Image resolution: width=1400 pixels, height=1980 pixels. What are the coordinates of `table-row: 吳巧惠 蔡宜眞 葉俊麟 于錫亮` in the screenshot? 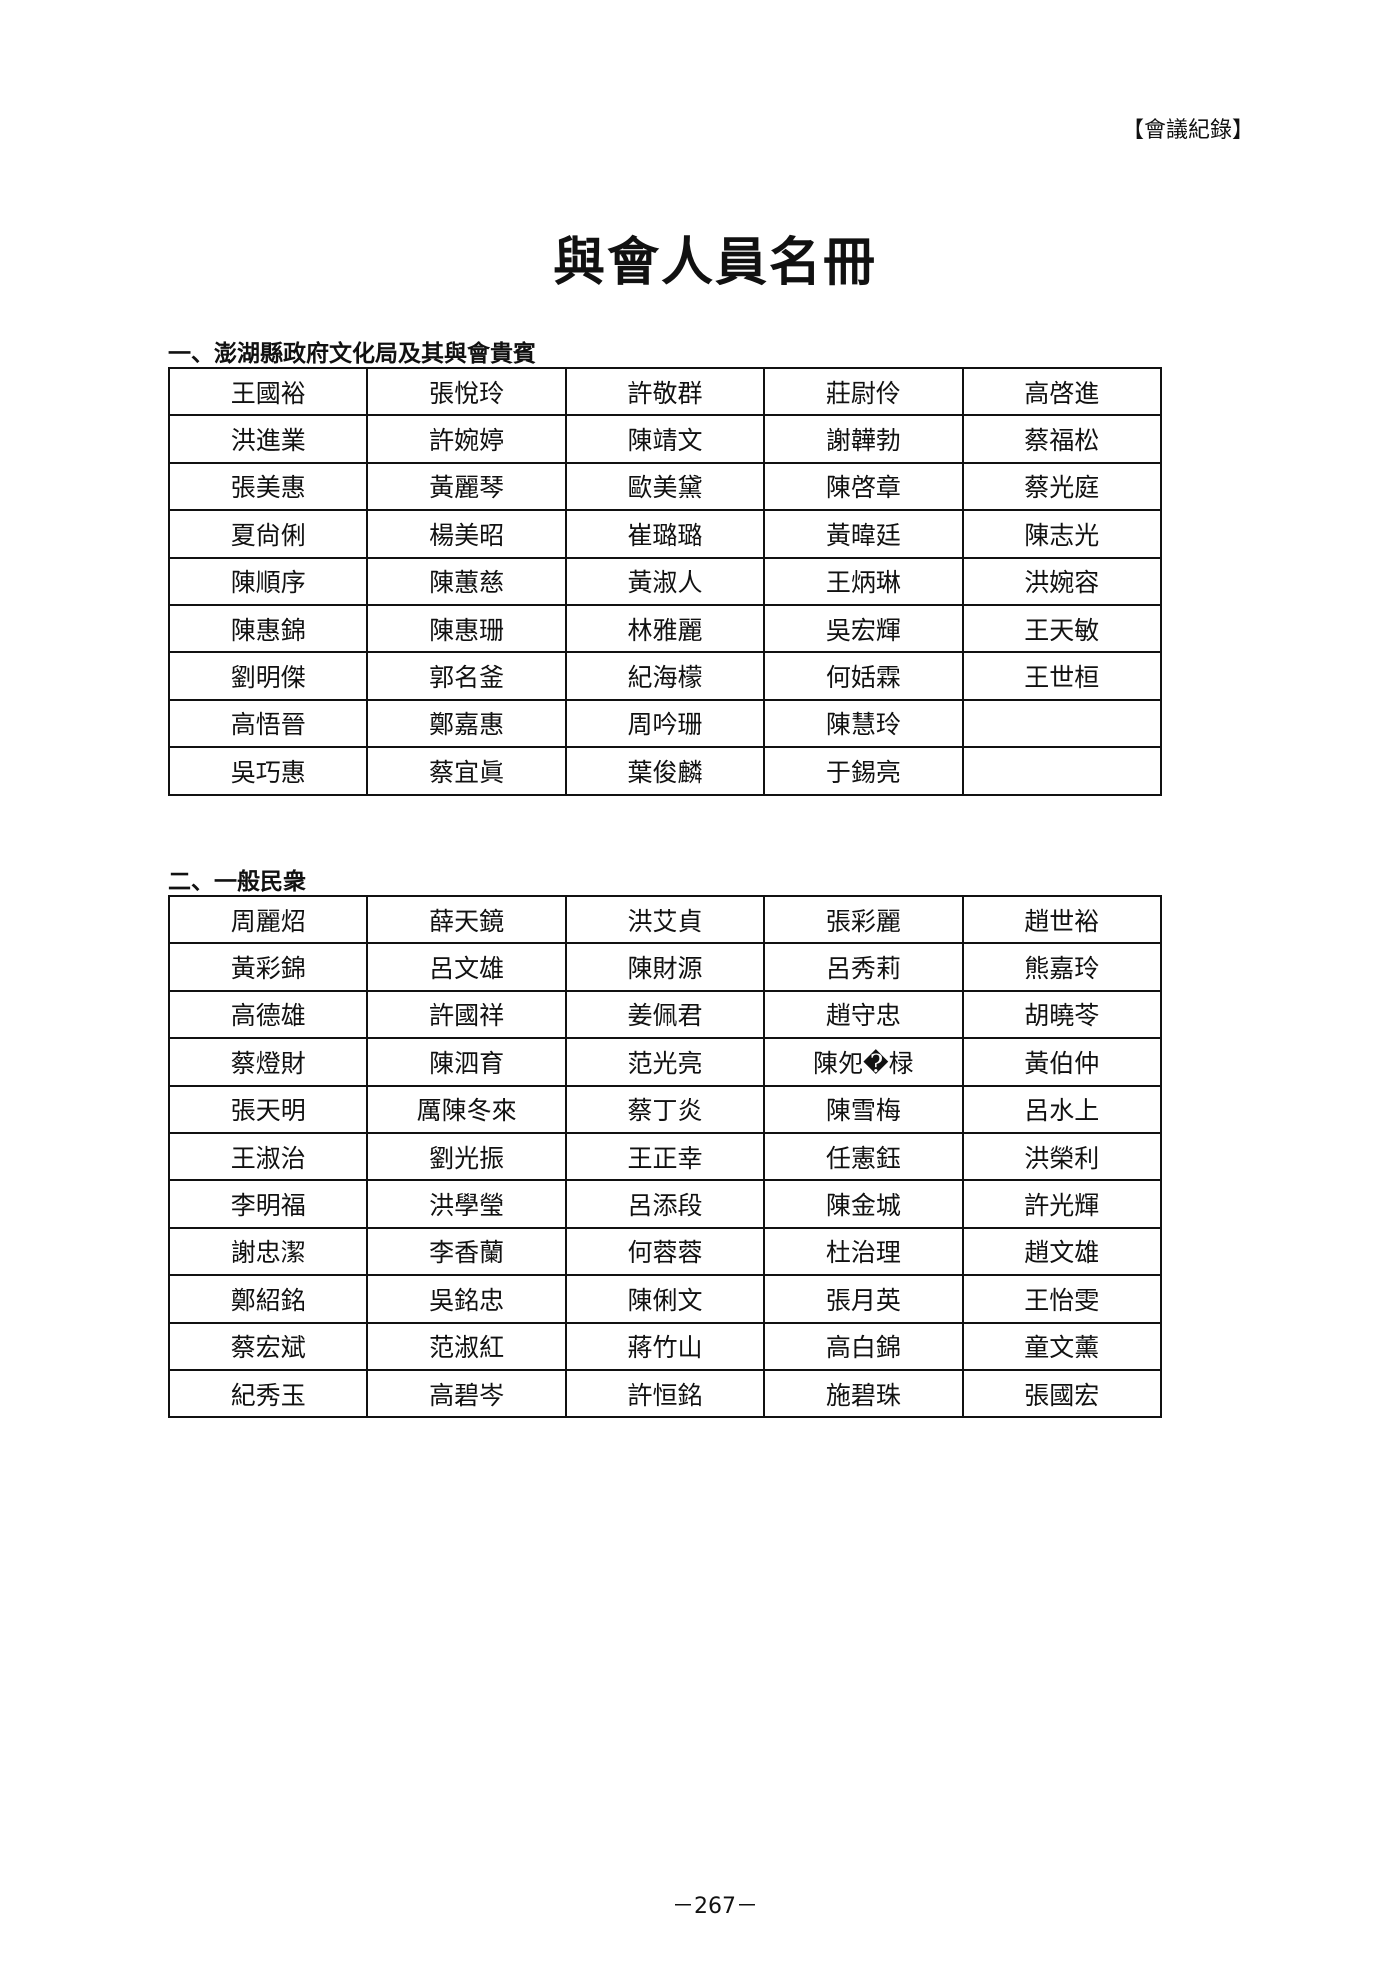 It's located at (665, 771).